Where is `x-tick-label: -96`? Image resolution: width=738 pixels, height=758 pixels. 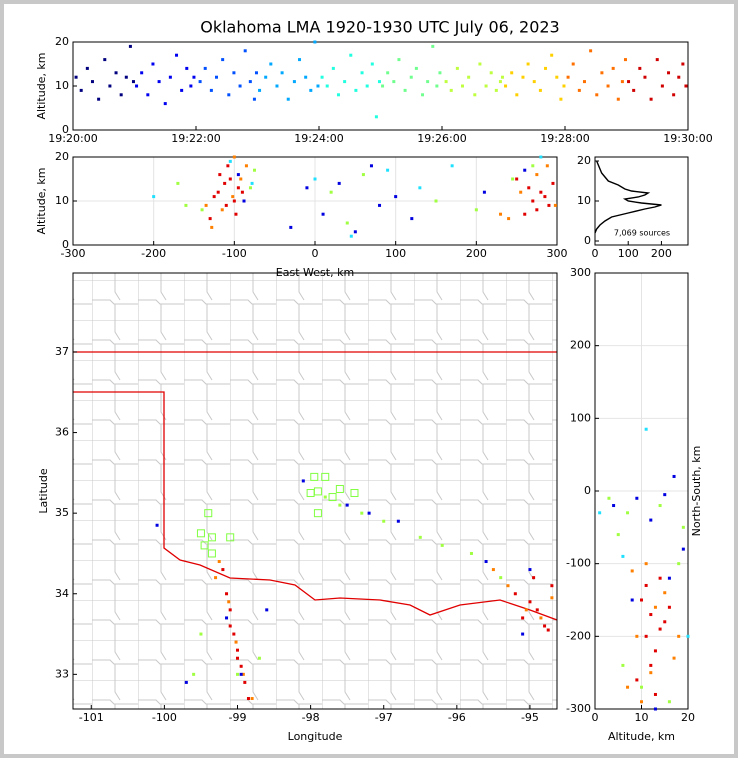
x-tick-label: -96 is located at coordinates (457, 717).